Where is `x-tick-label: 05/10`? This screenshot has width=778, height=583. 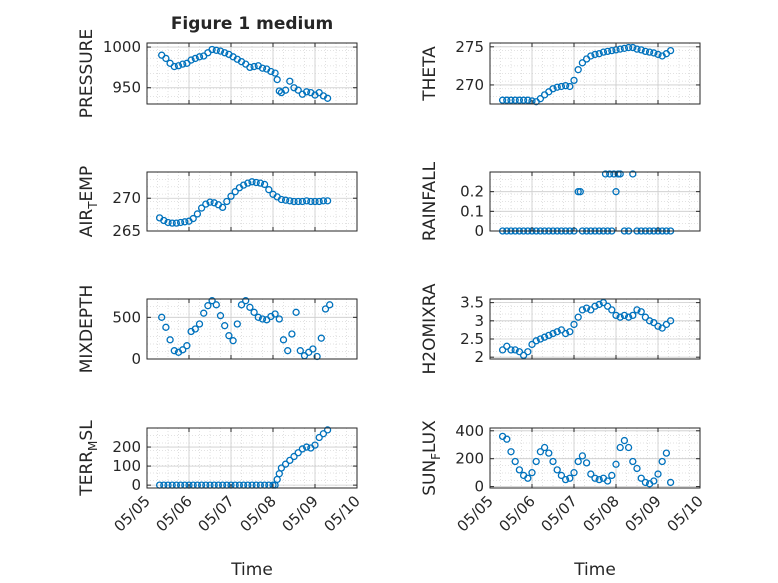 x-tick-label: 05/10 is located at coordinates (685, 513).